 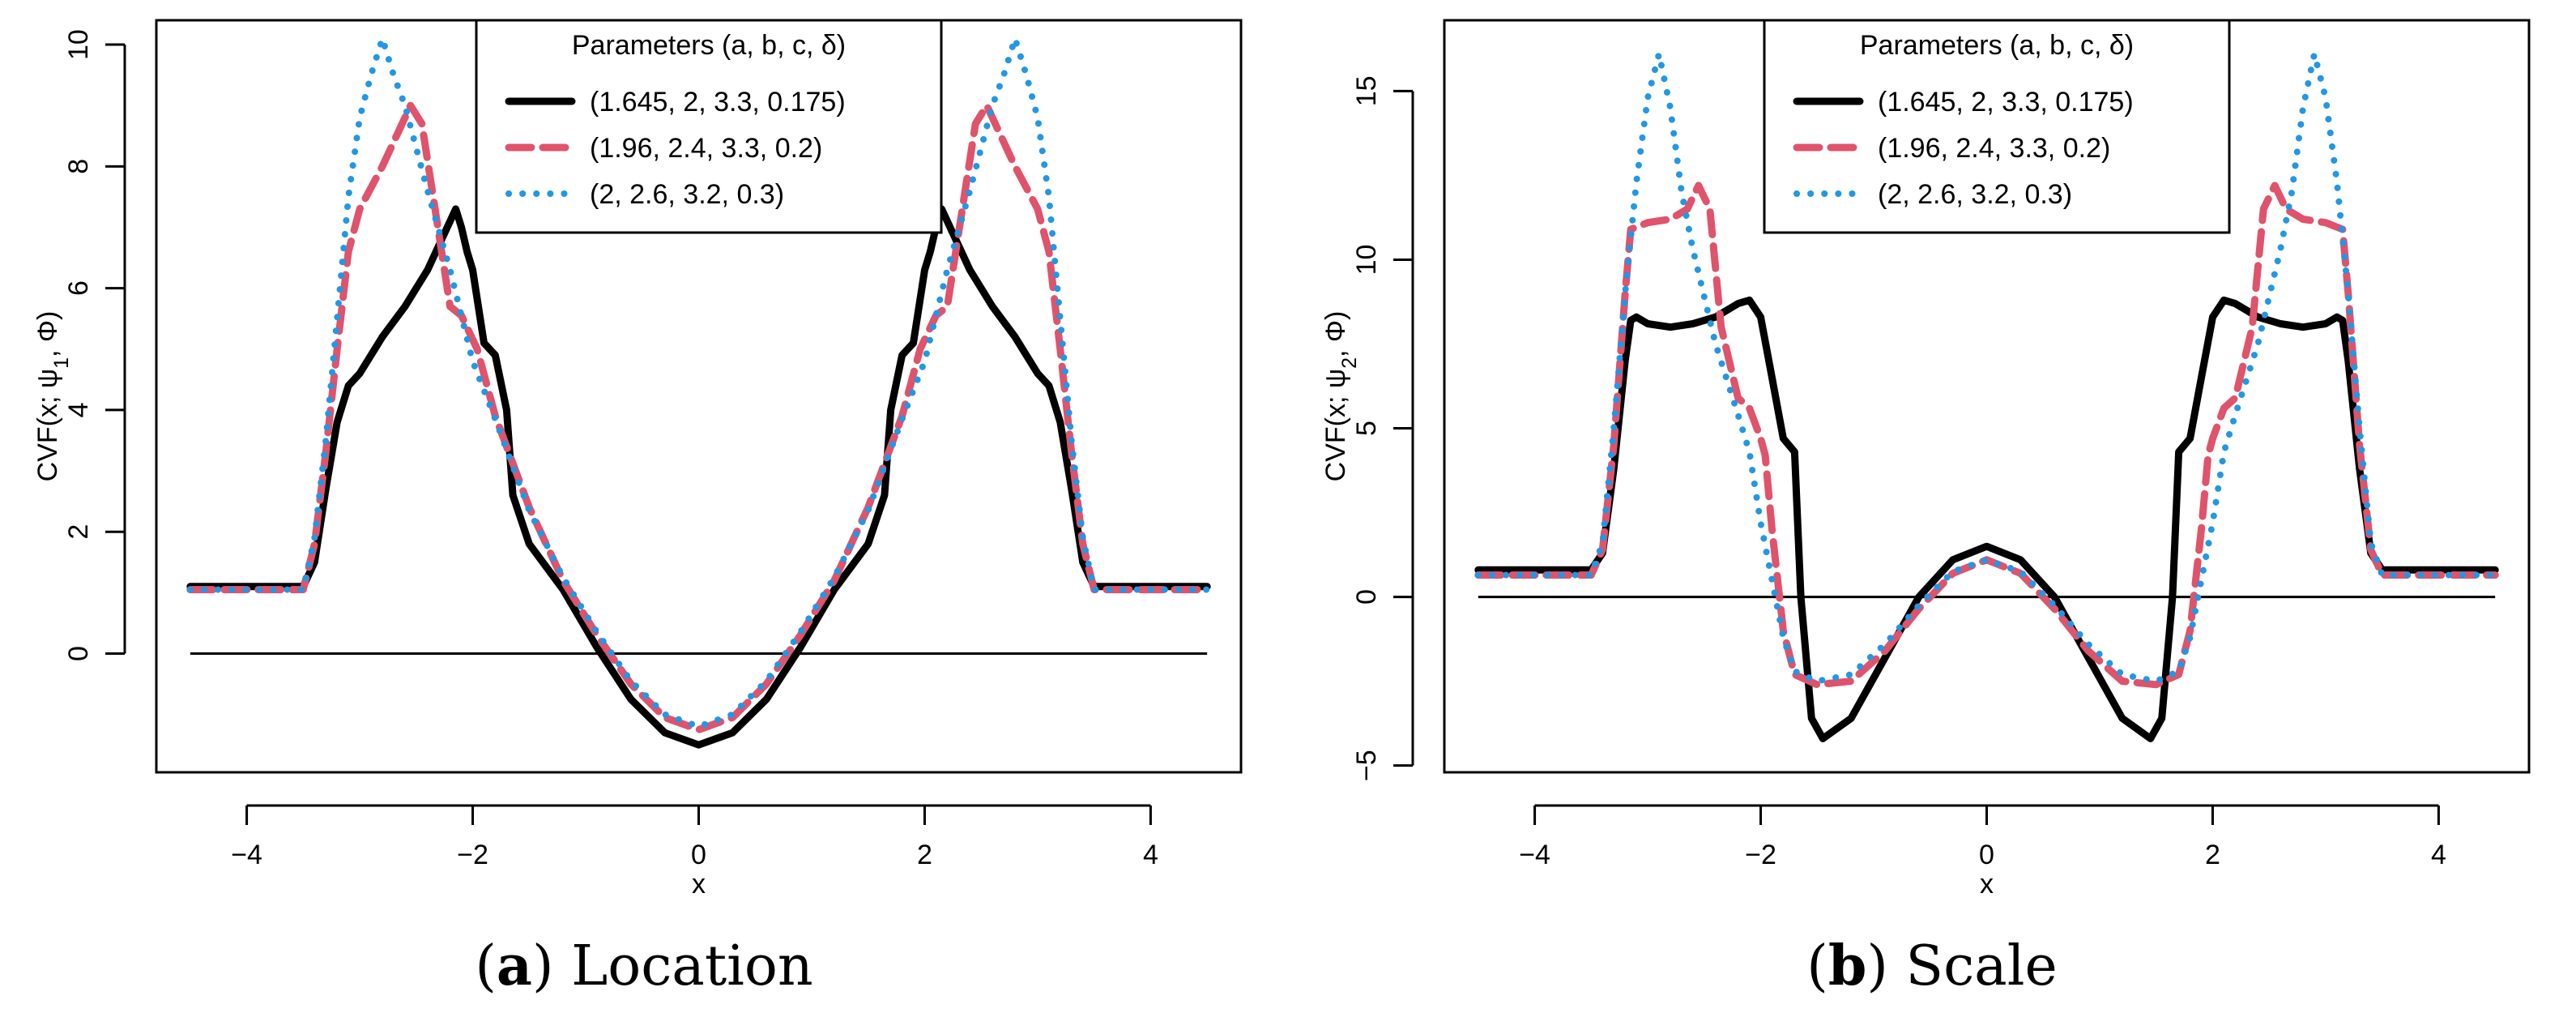 I want to click on y-tick-label: 8, so click(x=79, y=166).